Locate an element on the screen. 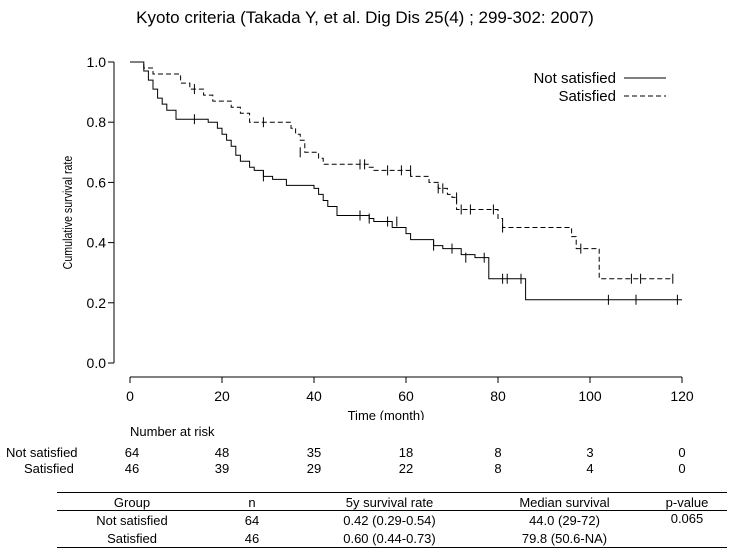  risk-table-heading: Number at risk is located at coordinates (172, 431).